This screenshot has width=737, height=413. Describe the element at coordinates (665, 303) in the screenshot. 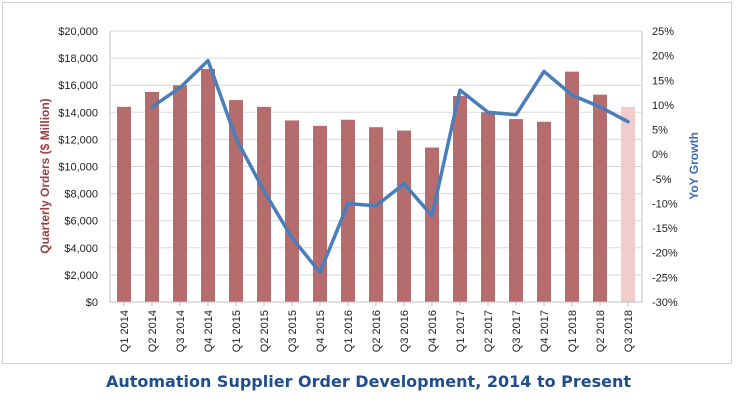

I see `y2-tick-label: -30%` at that location.